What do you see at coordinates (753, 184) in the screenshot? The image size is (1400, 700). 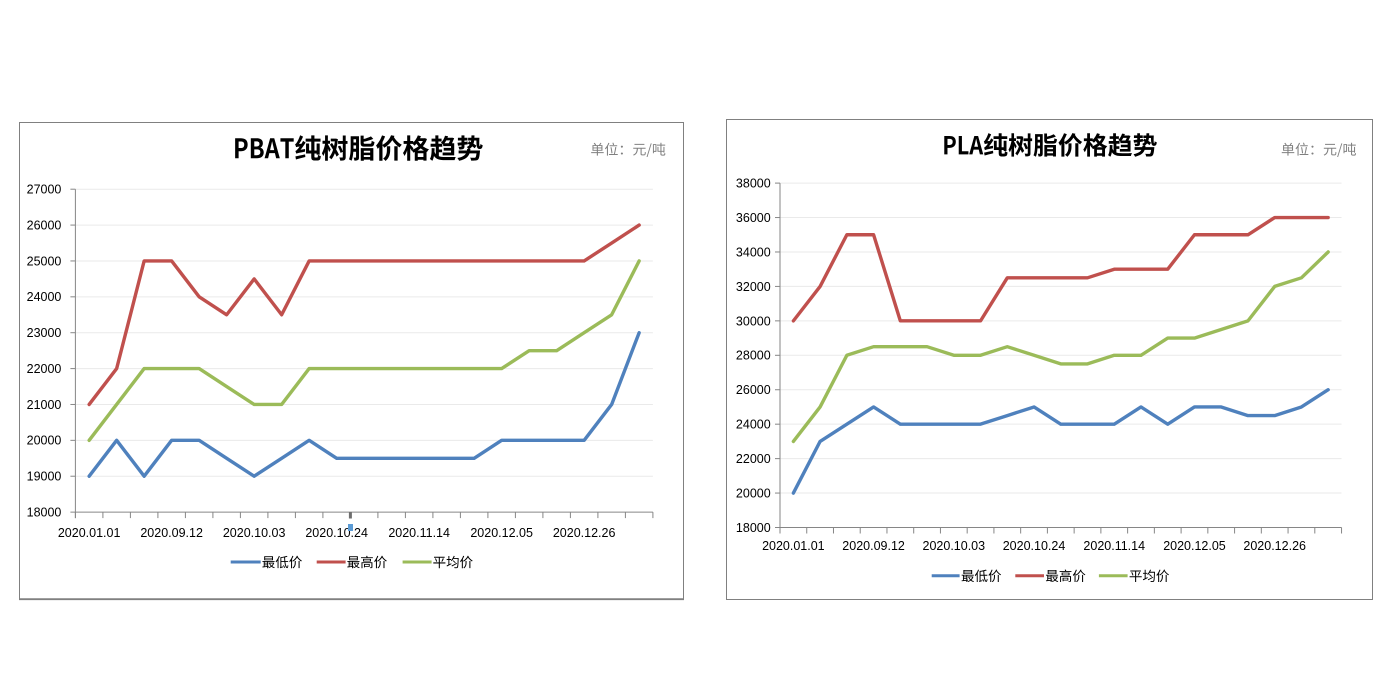 I see `svg-text: 38000` at bounding box center [753, 184].